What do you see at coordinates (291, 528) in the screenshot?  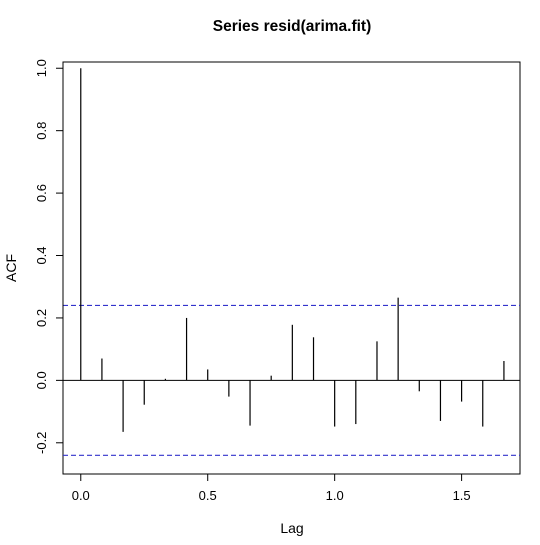 I see `x-axis-label: Lag` at bounding box center [291, 528].